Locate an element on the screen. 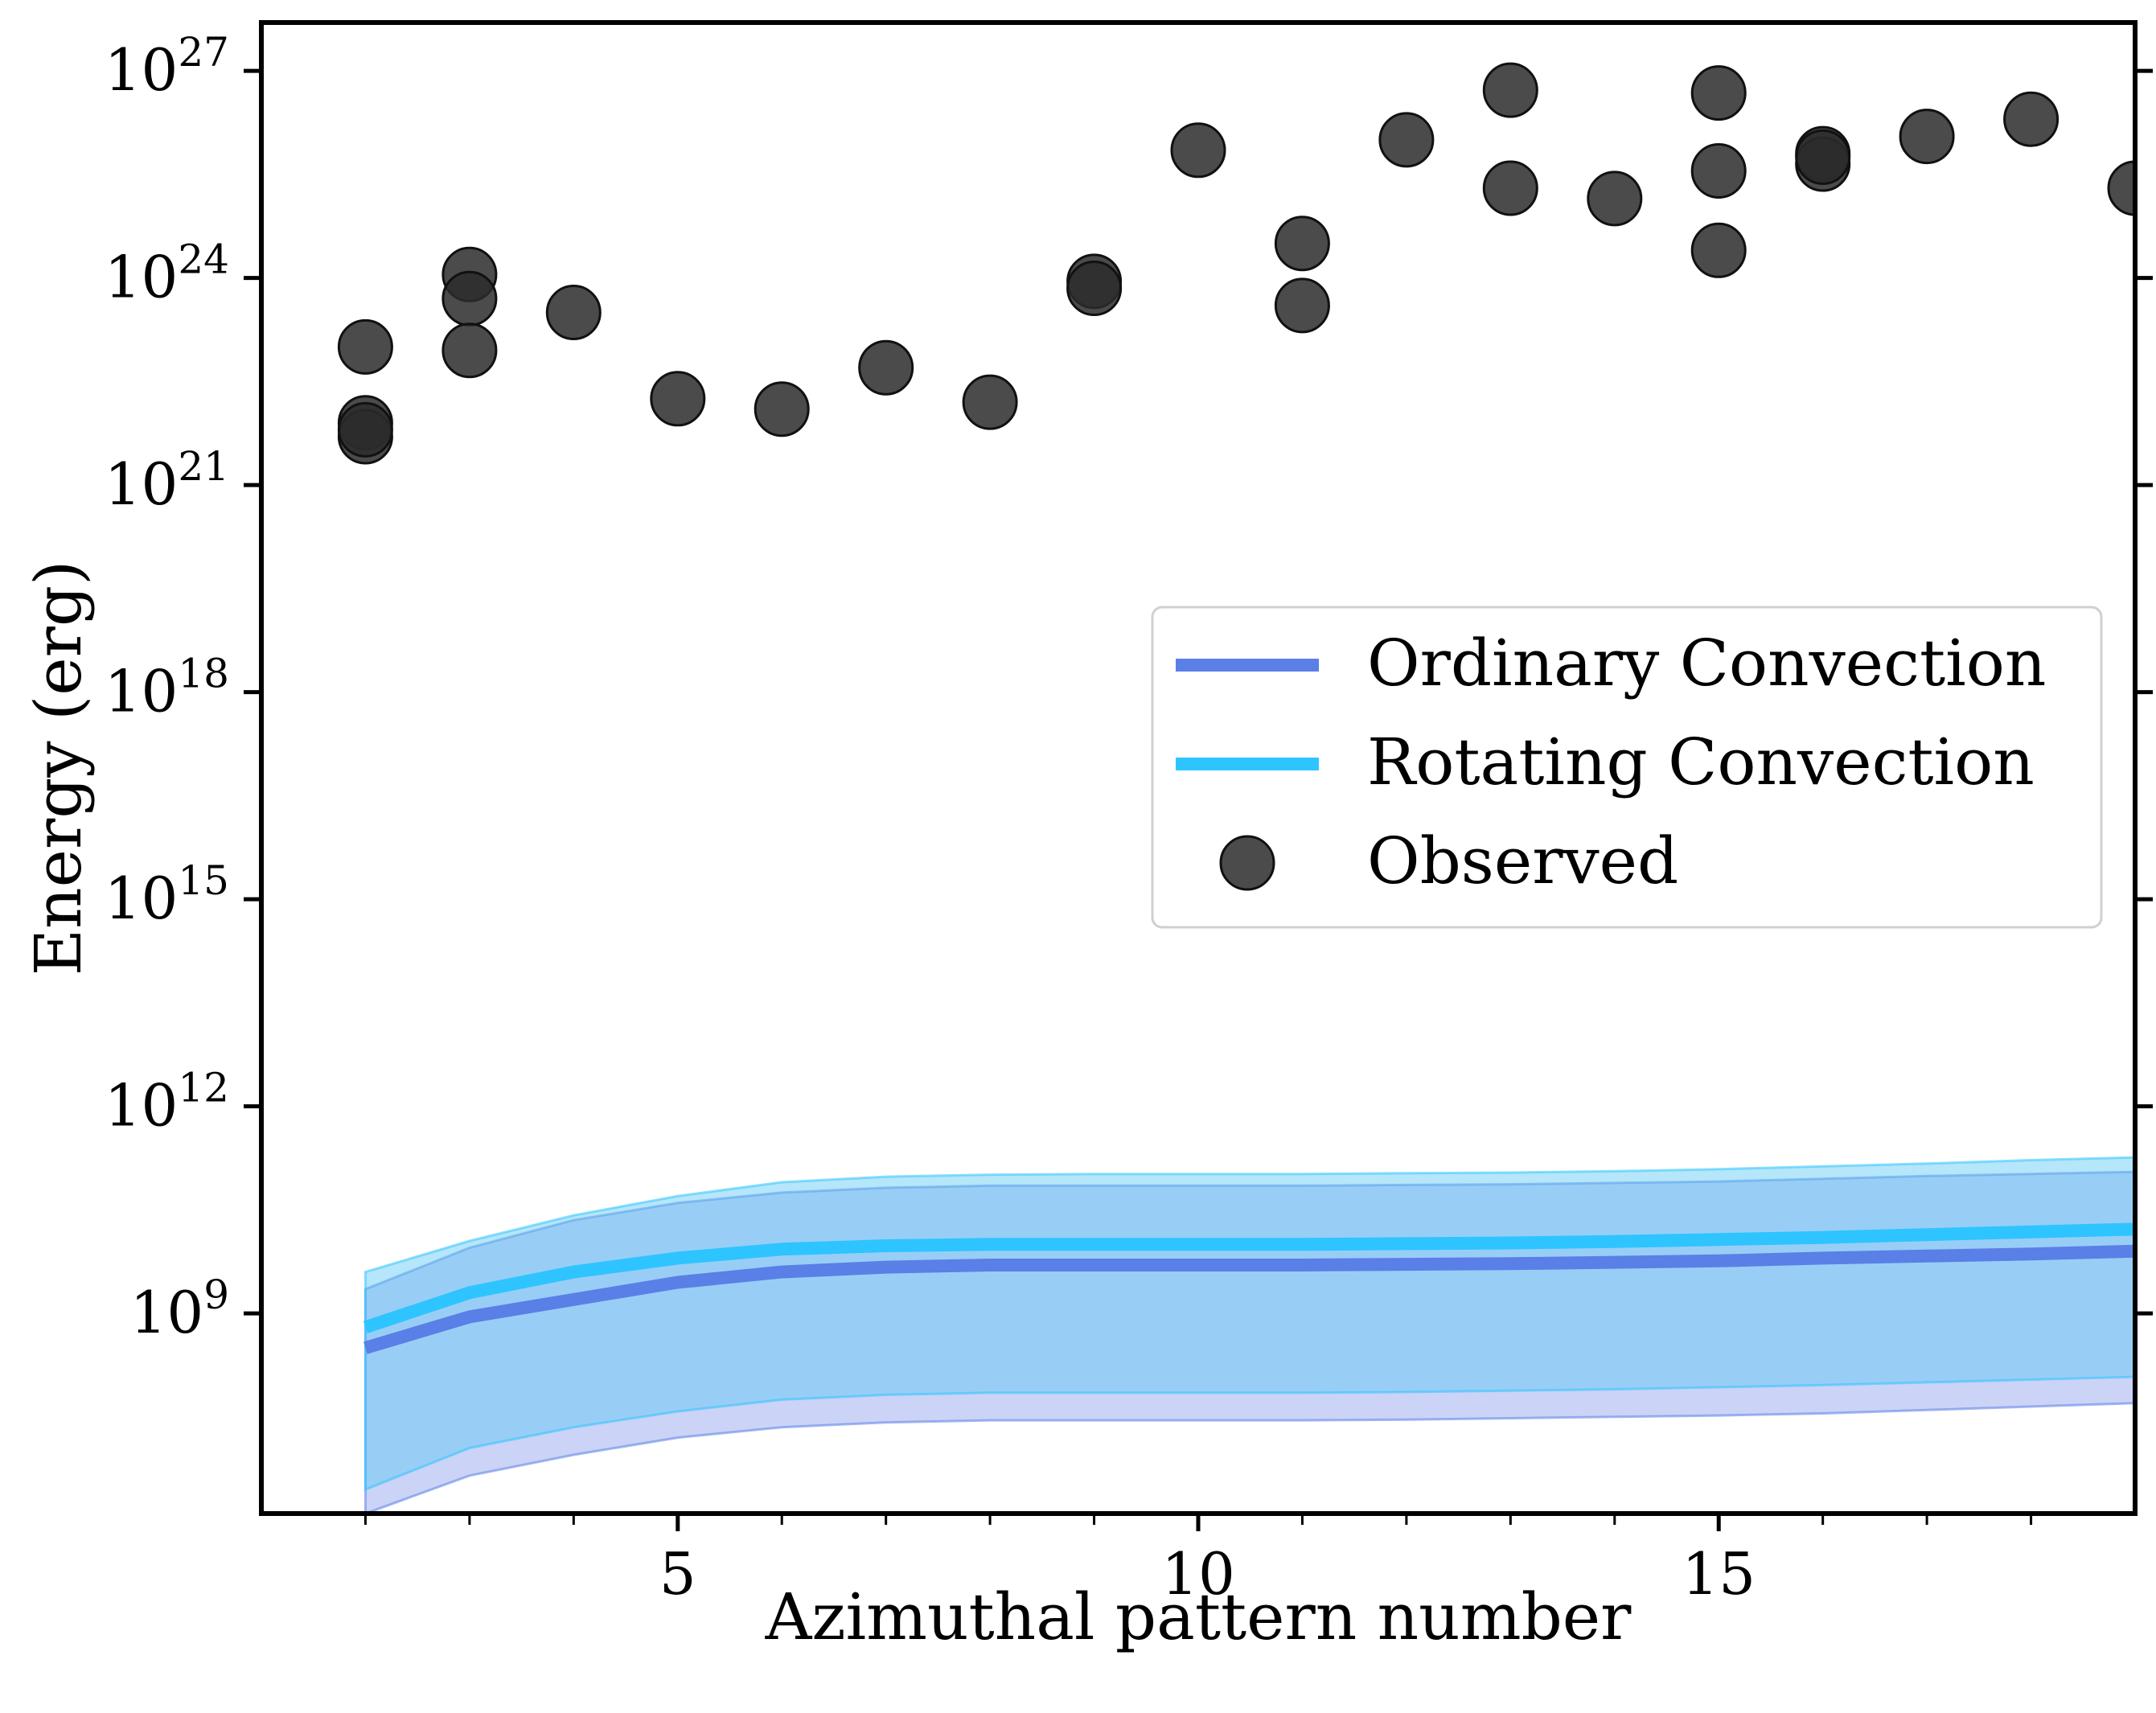 The image size is (2156, 1713). y-tick-label: 109 is located at coordinates (179, 1309).